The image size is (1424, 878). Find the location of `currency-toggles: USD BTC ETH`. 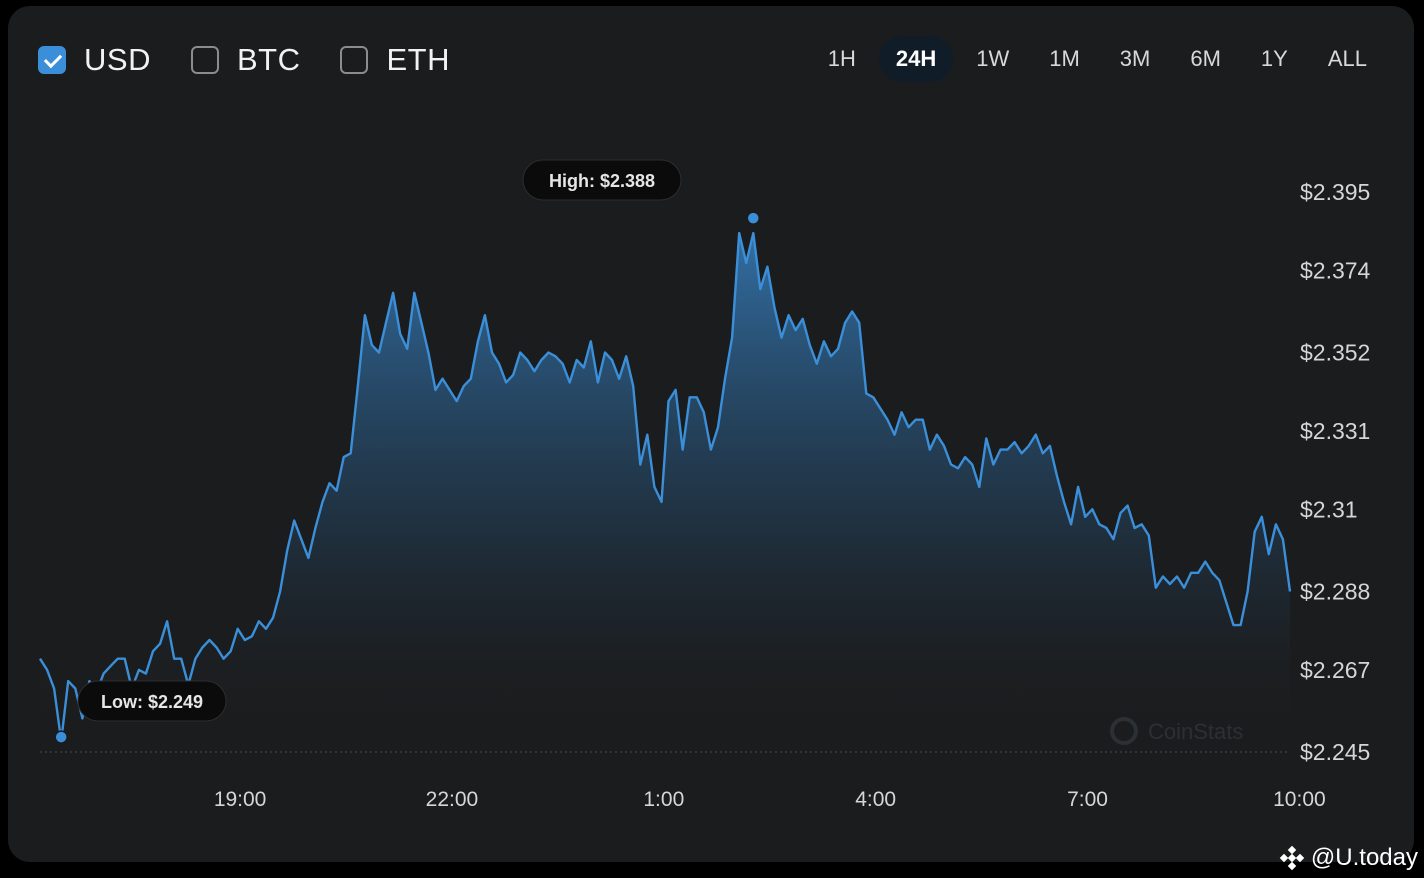

currency-toggles: USD BTC ETH is located at coordinates (264, 60).